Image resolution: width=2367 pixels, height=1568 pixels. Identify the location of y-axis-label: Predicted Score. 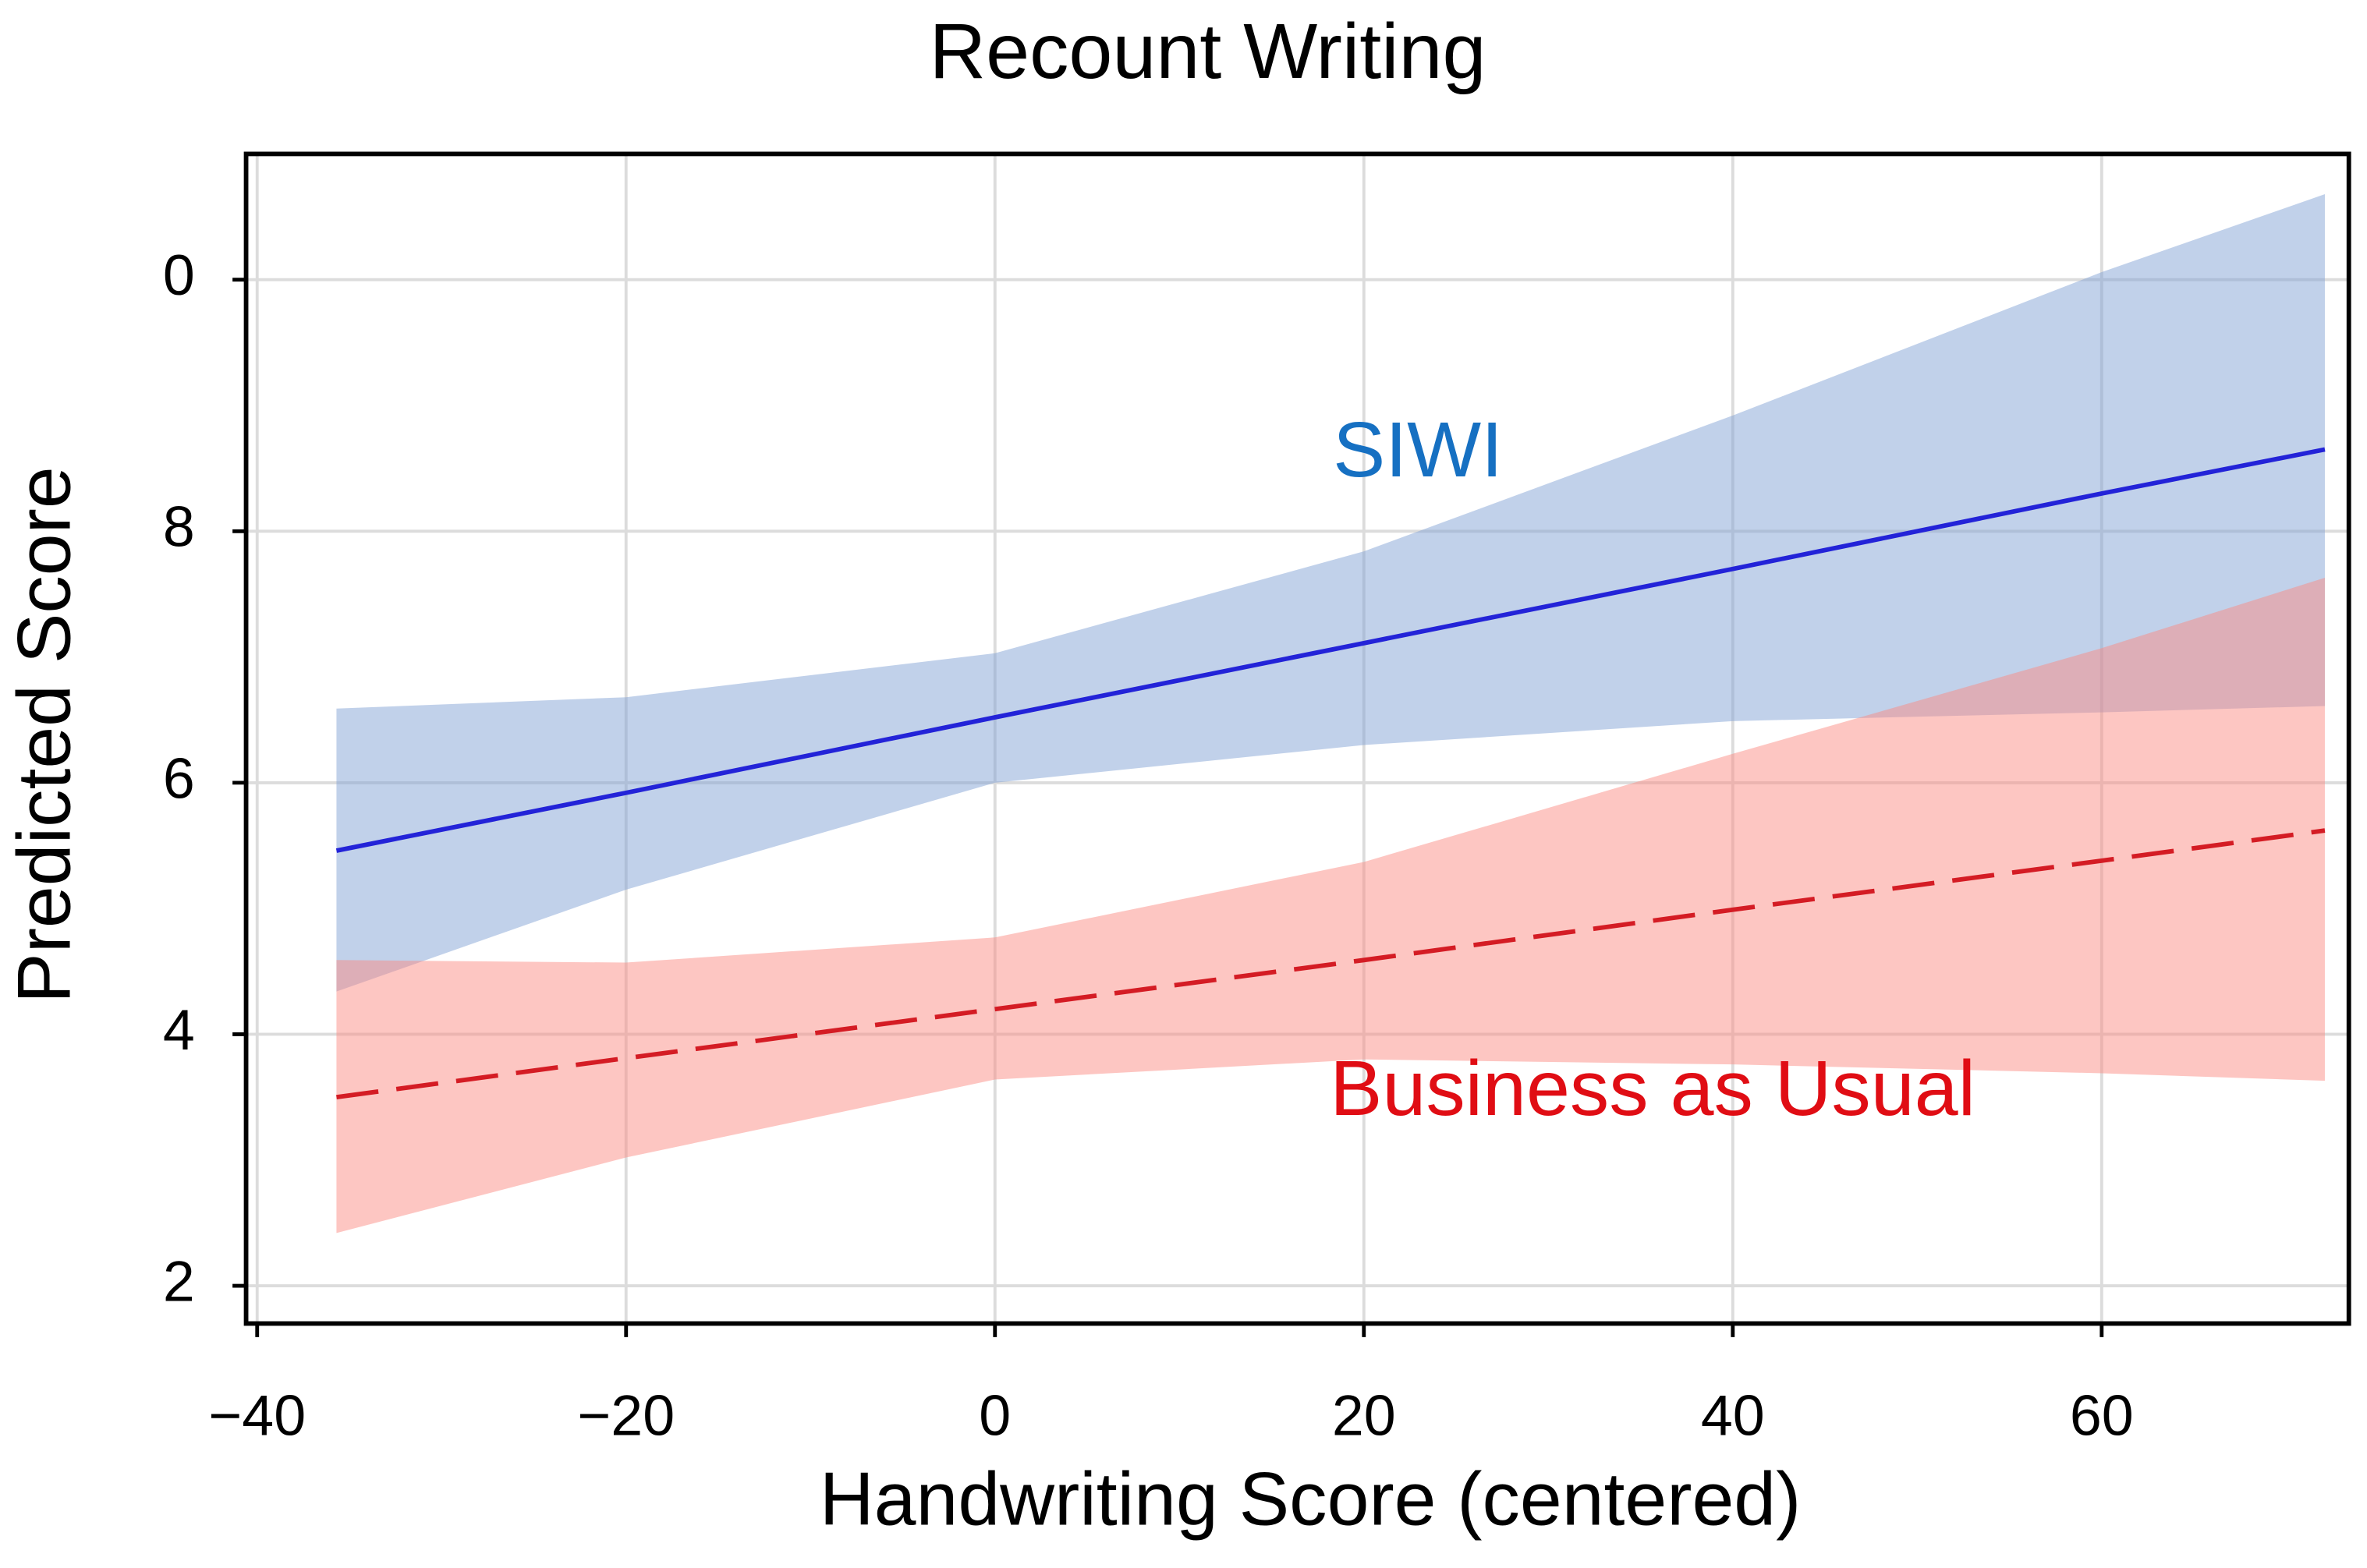
(44, 734).